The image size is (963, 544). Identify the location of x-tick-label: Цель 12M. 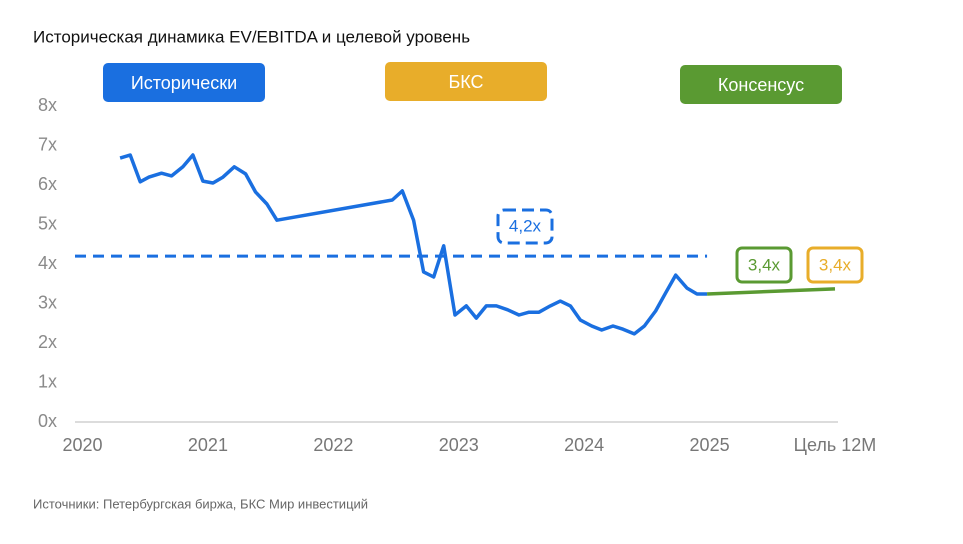
(835, 445).